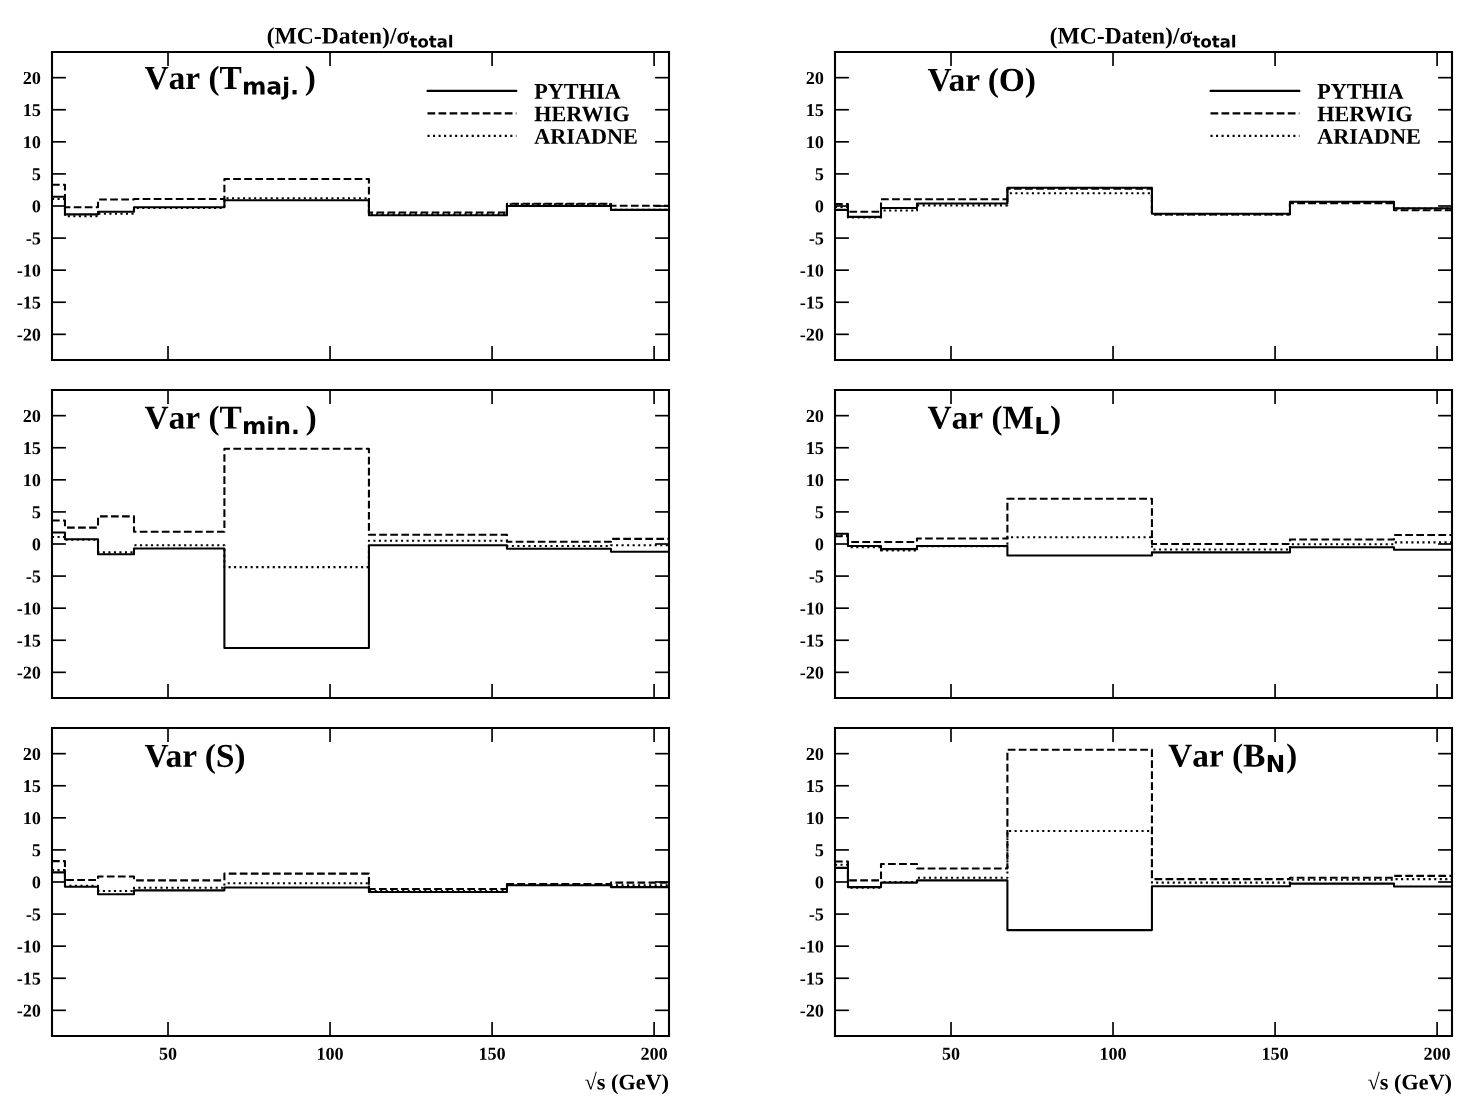  I want to click on annotation: Var (O), so click(981, 82).